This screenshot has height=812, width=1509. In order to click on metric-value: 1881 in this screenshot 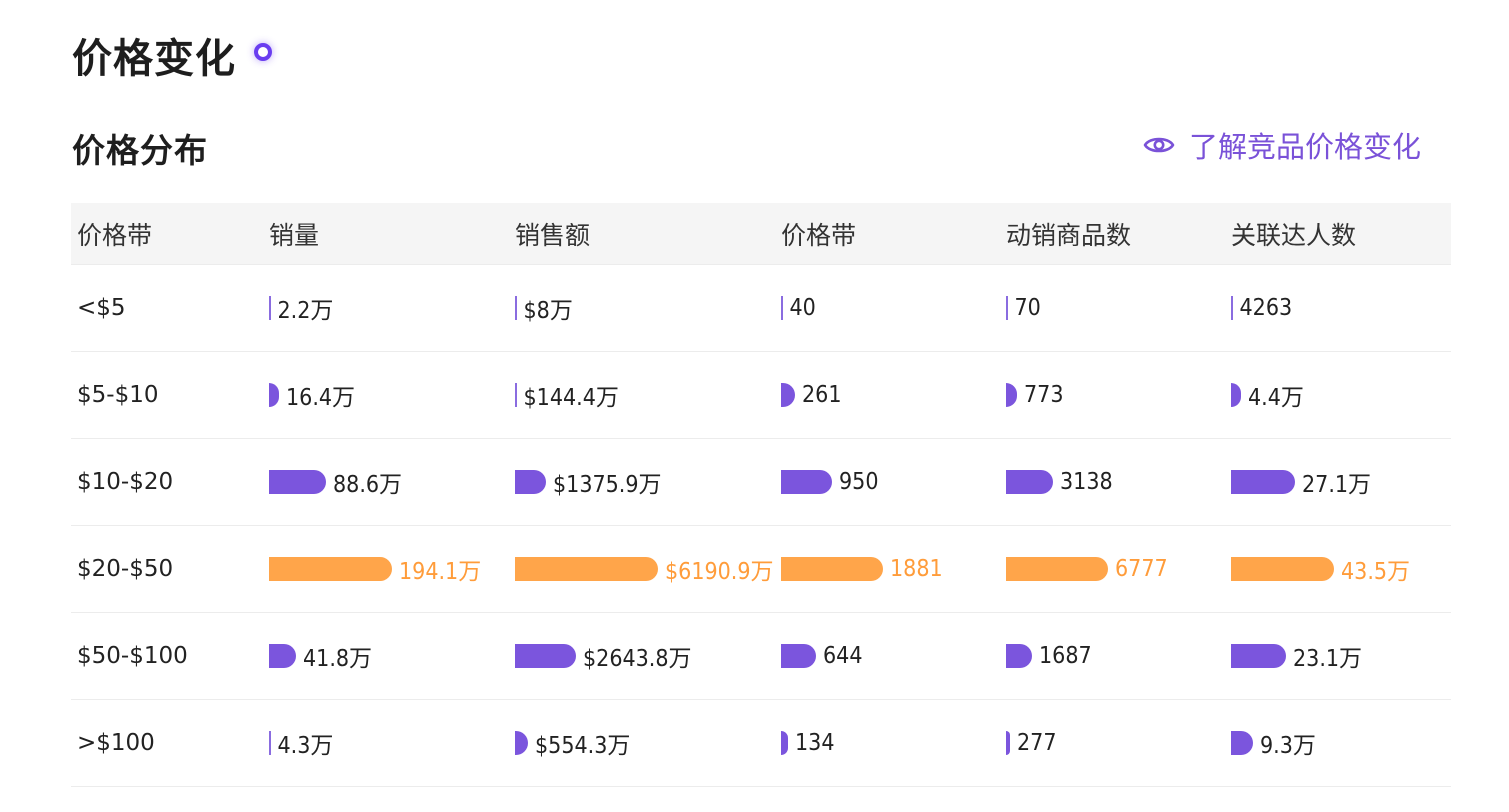, I will do `click(916, 569)`.